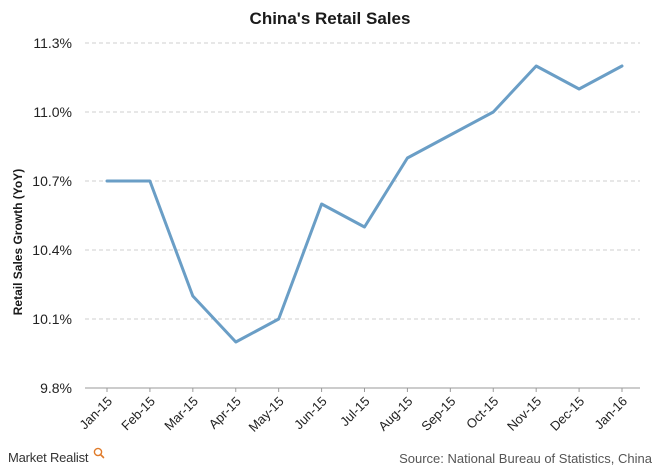 This screenshot has height=472, width=660. I want to click on brand-logo: Market Realist, so click(56, 456).